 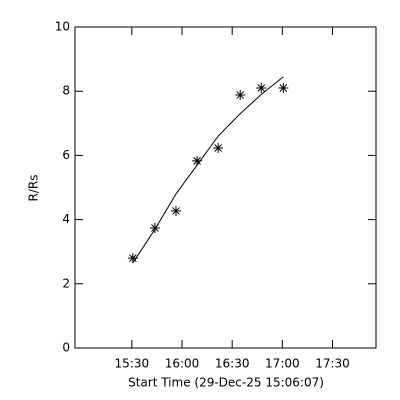 What do you see at coordinates (66, 91) in the screenshot?
I see `y-tick-label: 8` at bounding box center [66, 91].